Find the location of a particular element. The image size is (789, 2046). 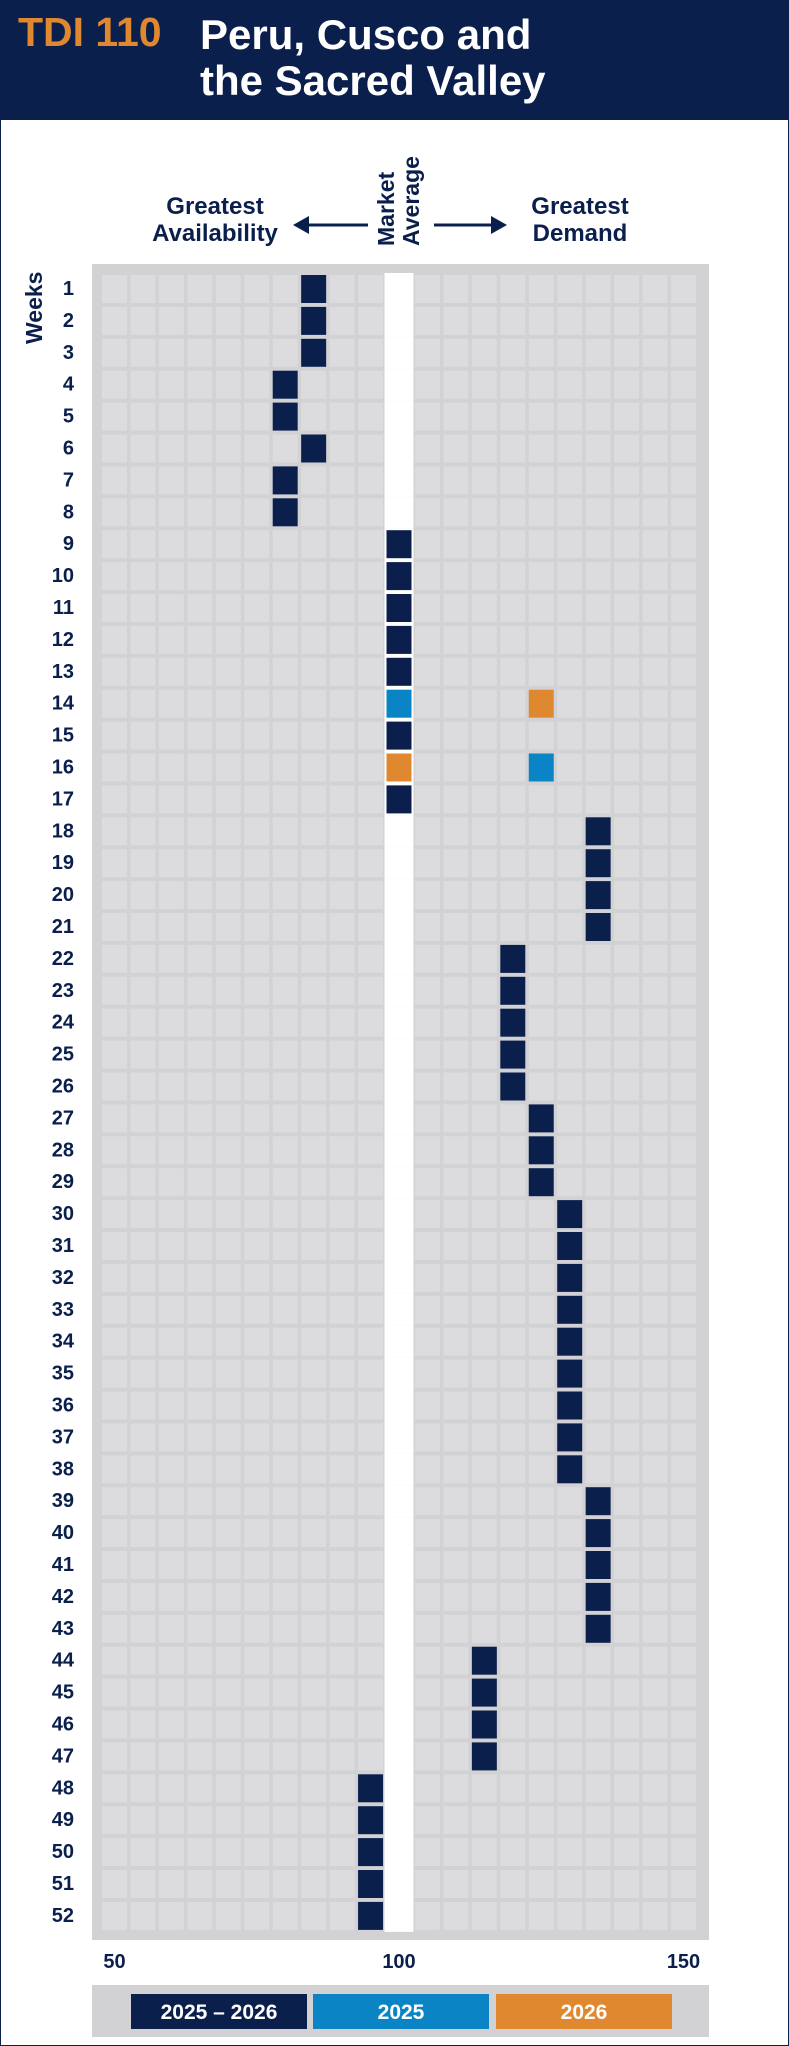

greatest-availability-label: Greatest Availability is located at coordinates (215, 220).